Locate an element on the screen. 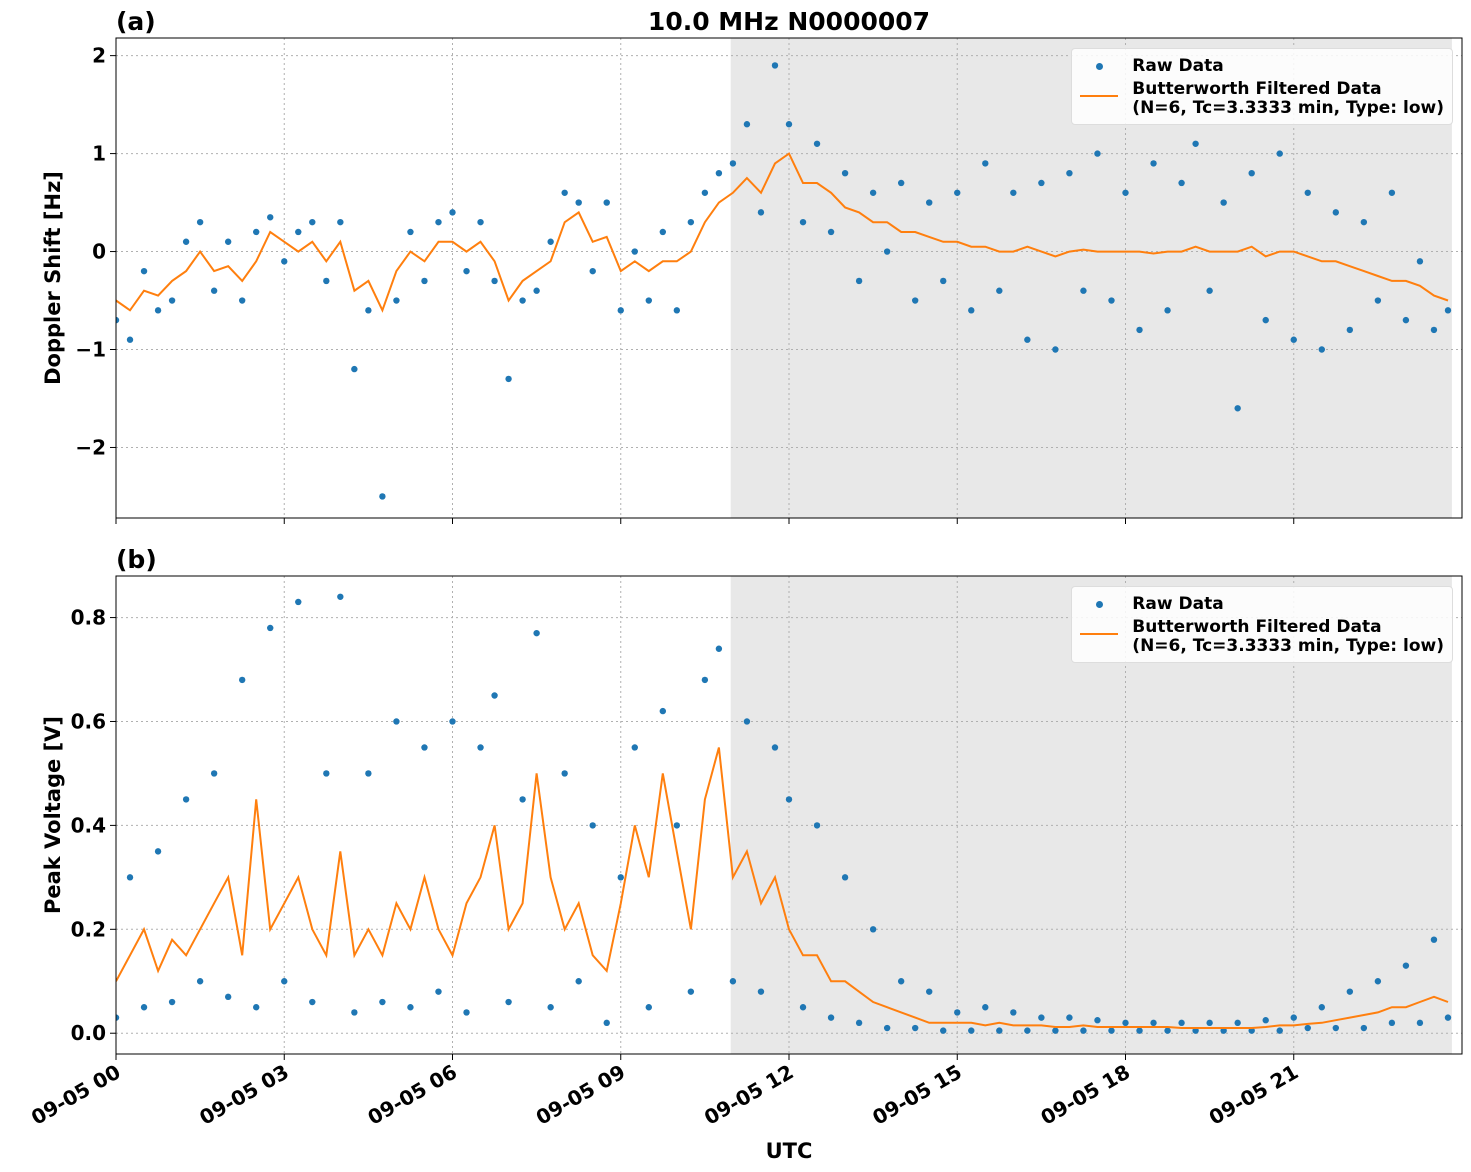 This screenshot has height=1172, width=1471. y-tick-label: 0.6 is located at coordinates (88, 721).